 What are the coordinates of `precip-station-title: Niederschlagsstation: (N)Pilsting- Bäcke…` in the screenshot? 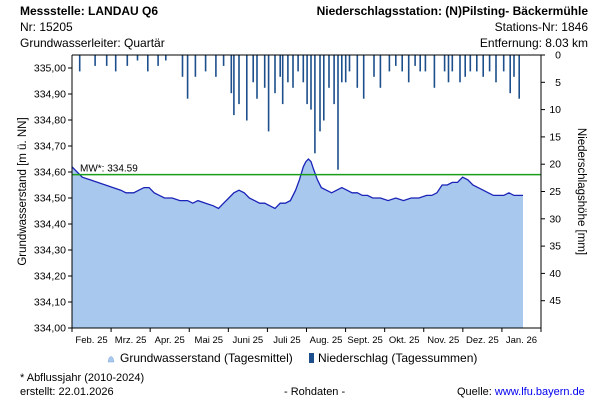 It's located at (452, 11).